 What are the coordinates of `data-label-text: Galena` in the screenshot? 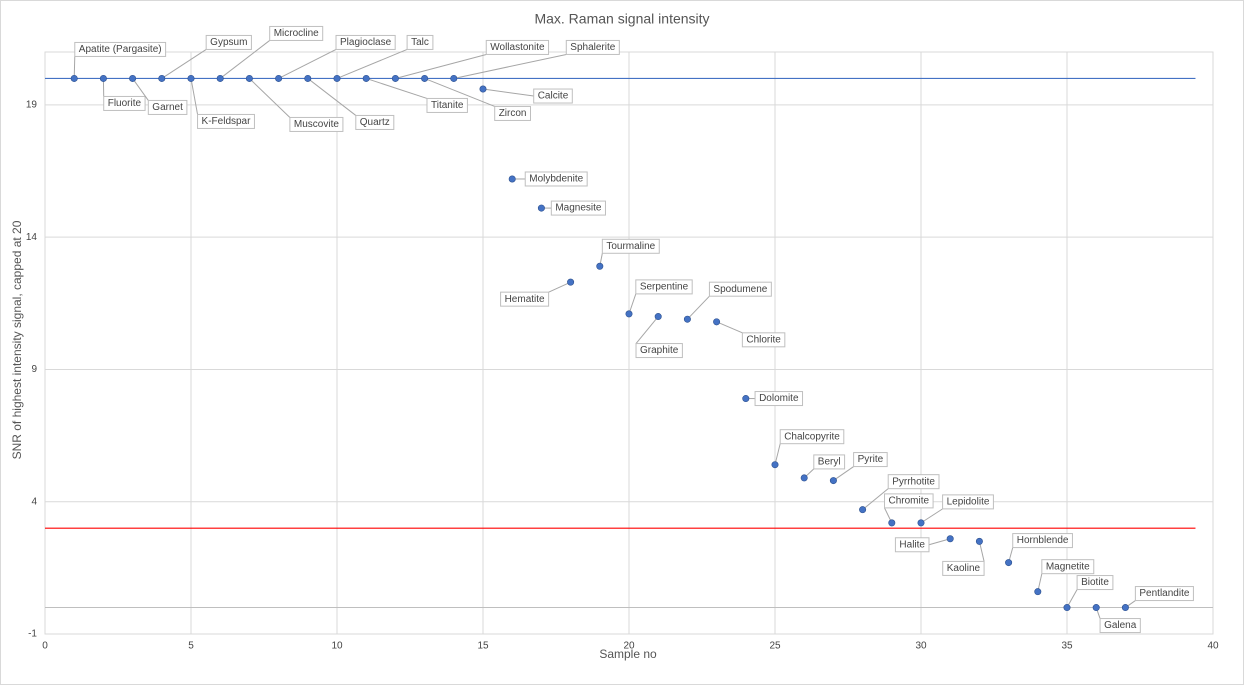 It's located at (1120, 625).